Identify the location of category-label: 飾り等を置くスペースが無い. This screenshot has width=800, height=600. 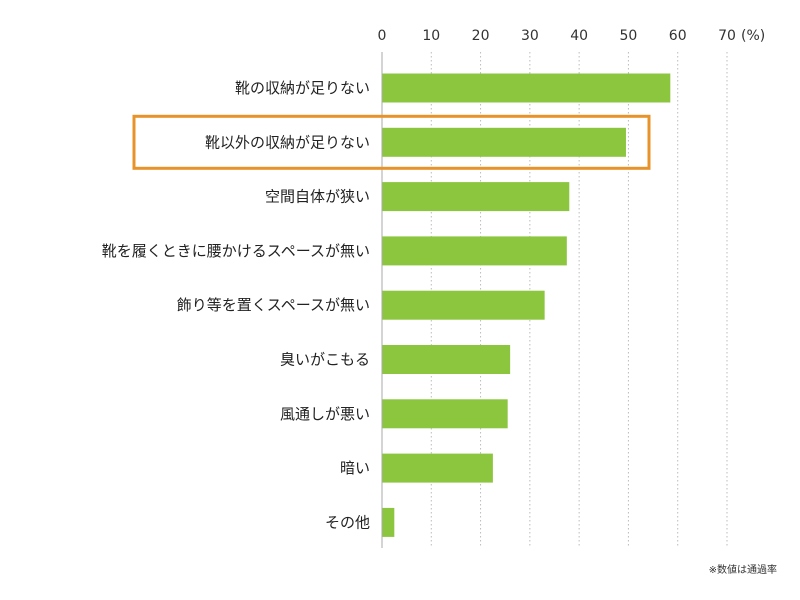
(273, 305).